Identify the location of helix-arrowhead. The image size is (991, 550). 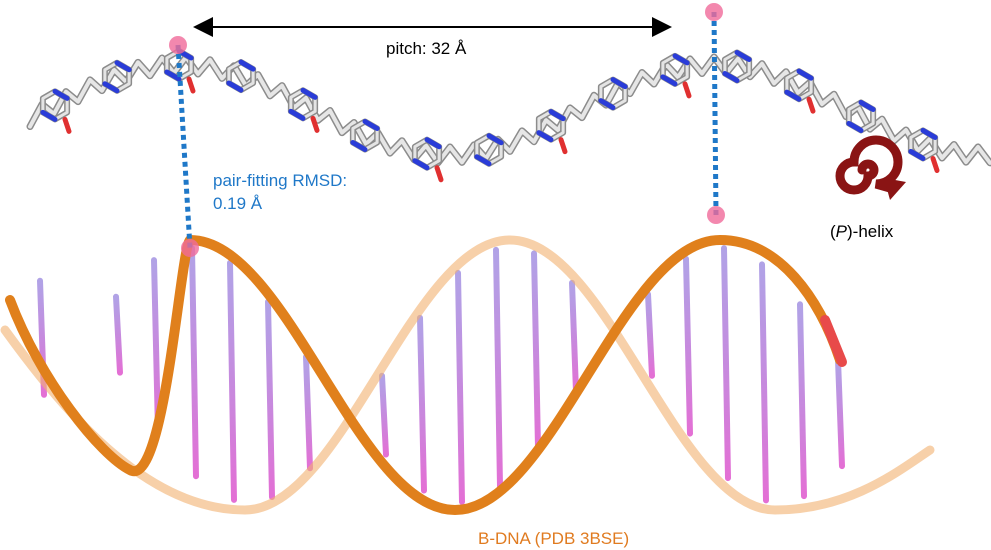
(895, 189).